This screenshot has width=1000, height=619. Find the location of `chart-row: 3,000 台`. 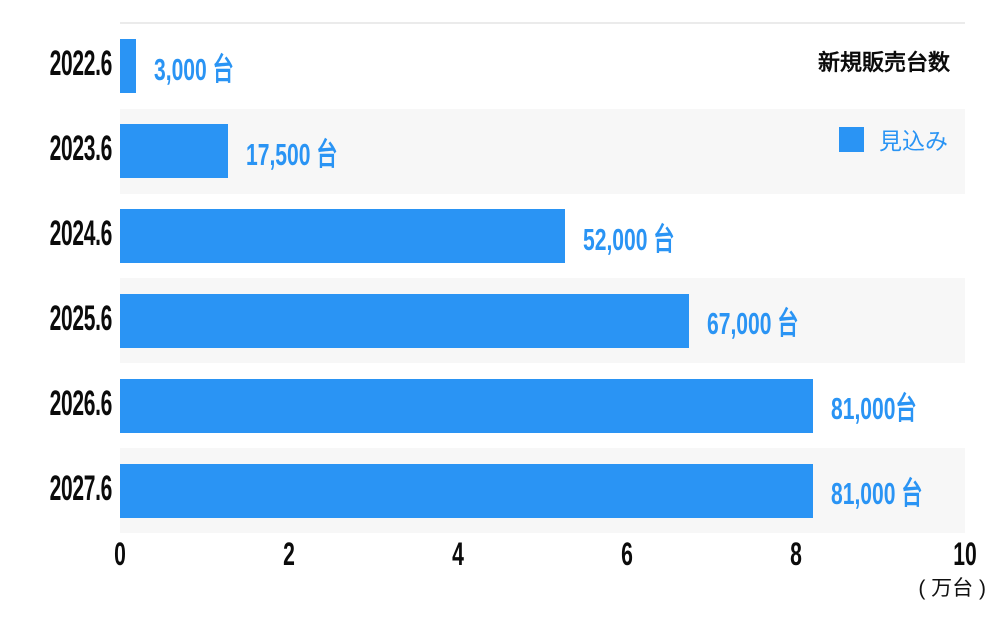

chart-row: 3,000 台 is located at coordinates (542, 66).